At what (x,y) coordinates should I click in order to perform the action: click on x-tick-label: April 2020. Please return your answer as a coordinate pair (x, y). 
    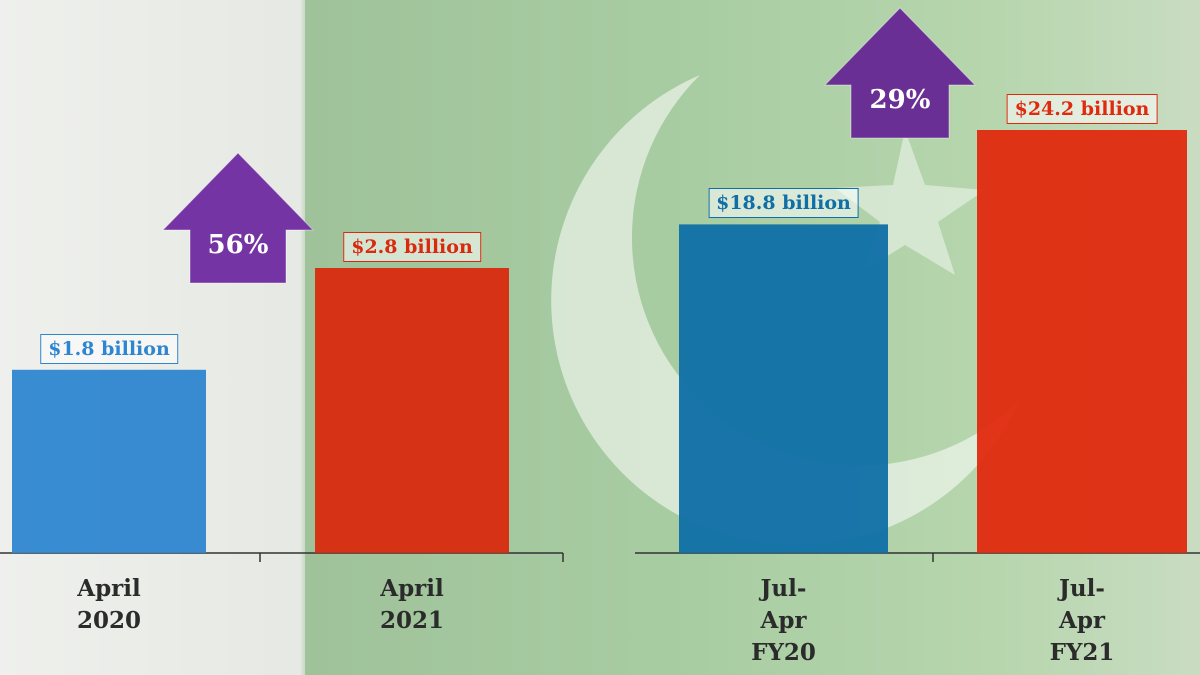
    Looking at the image, I should click on (109, 604).